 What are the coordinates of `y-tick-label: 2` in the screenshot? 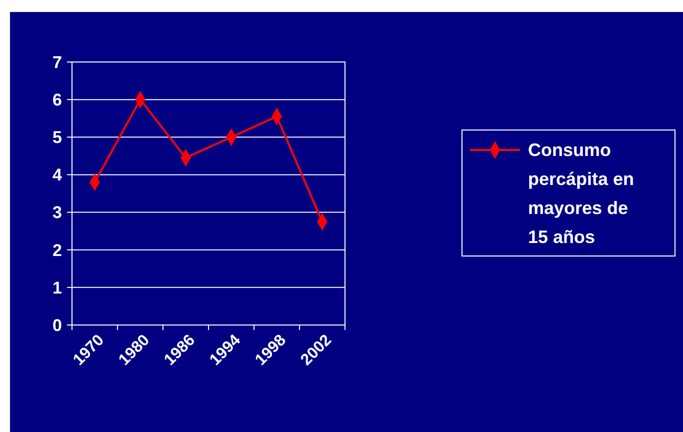 It's located at (57, 250).